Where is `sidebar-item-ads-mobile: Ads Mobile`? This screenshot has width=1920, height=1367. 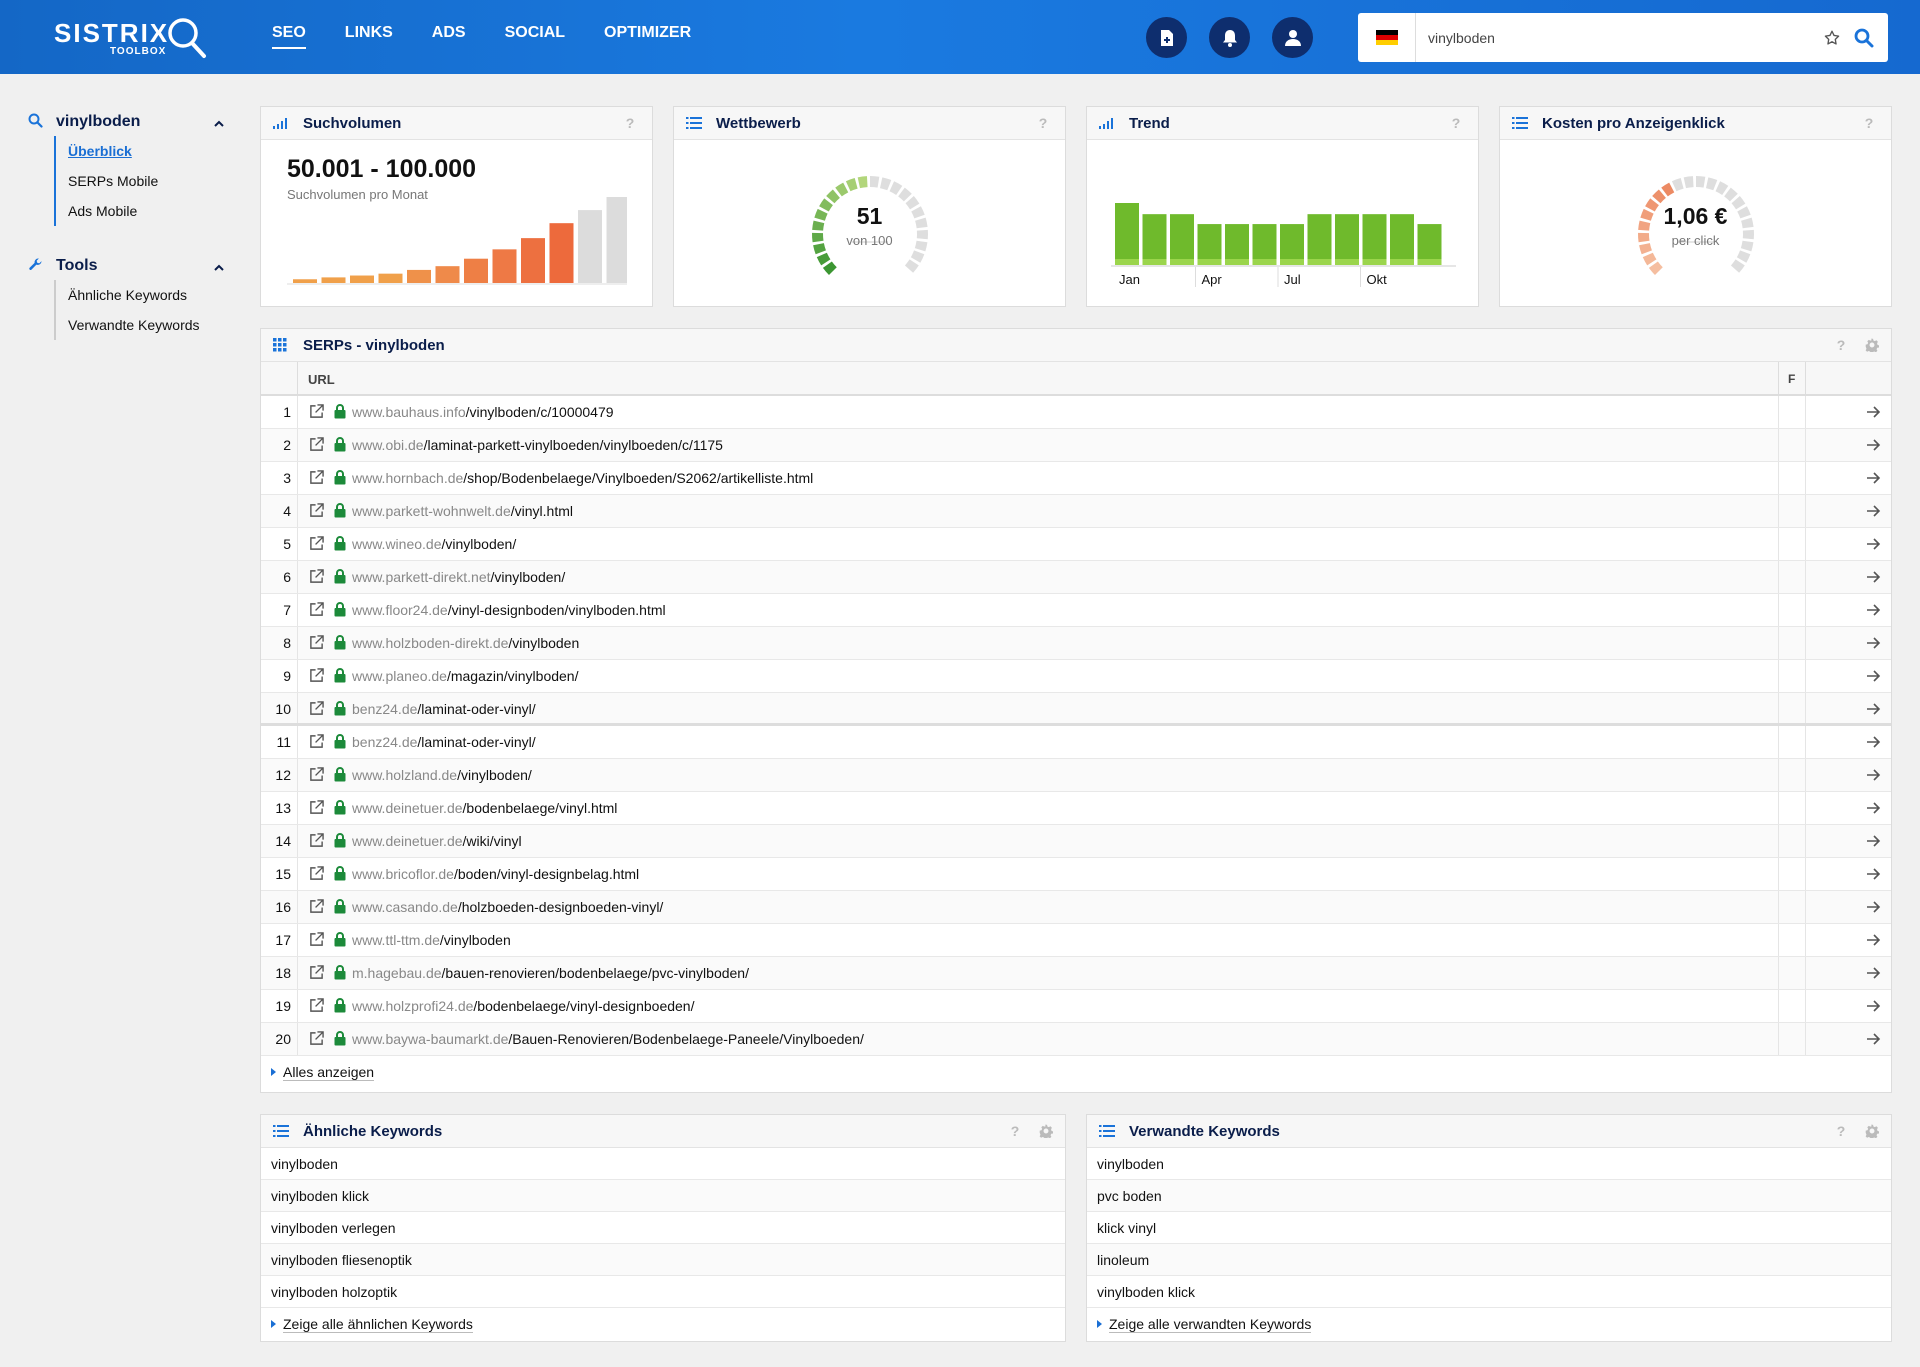 sidebar-item-ads-mobile: Ads Mobile is located at coordinates (103, 211).